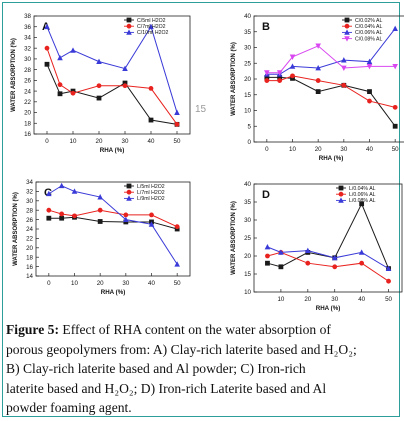 This screenshot has height=421, width=404. Describe the element at coordinates (343, 149) in the screenshot. I see `panel-b-xtick-label: 30` at that location.